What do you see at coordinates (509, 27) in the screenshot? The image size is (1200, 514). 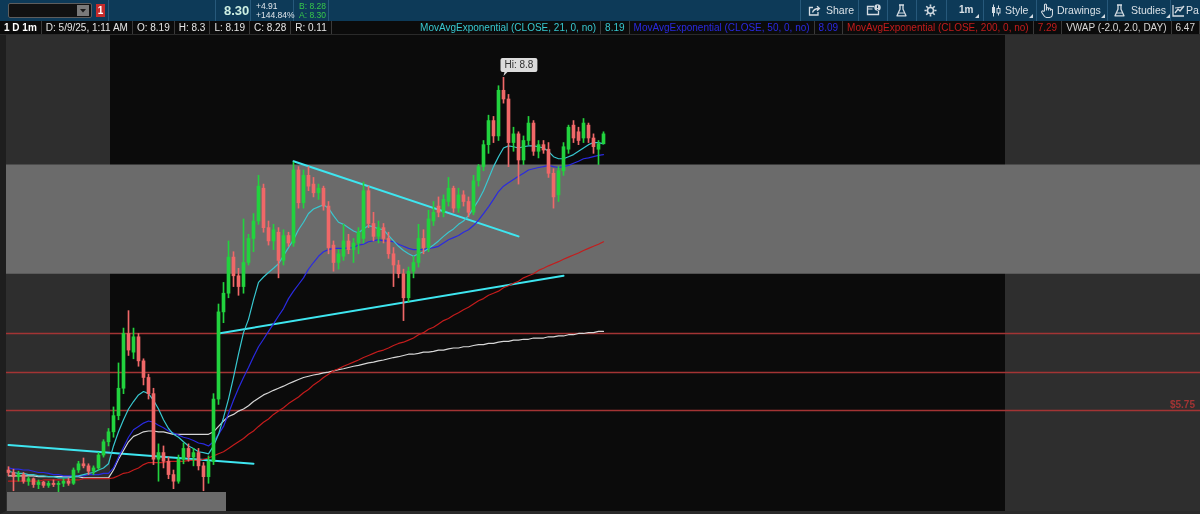 I see `text: MovAvgExponential (CLOSE, 21, 0, no)` at bounding box center [509, 27].